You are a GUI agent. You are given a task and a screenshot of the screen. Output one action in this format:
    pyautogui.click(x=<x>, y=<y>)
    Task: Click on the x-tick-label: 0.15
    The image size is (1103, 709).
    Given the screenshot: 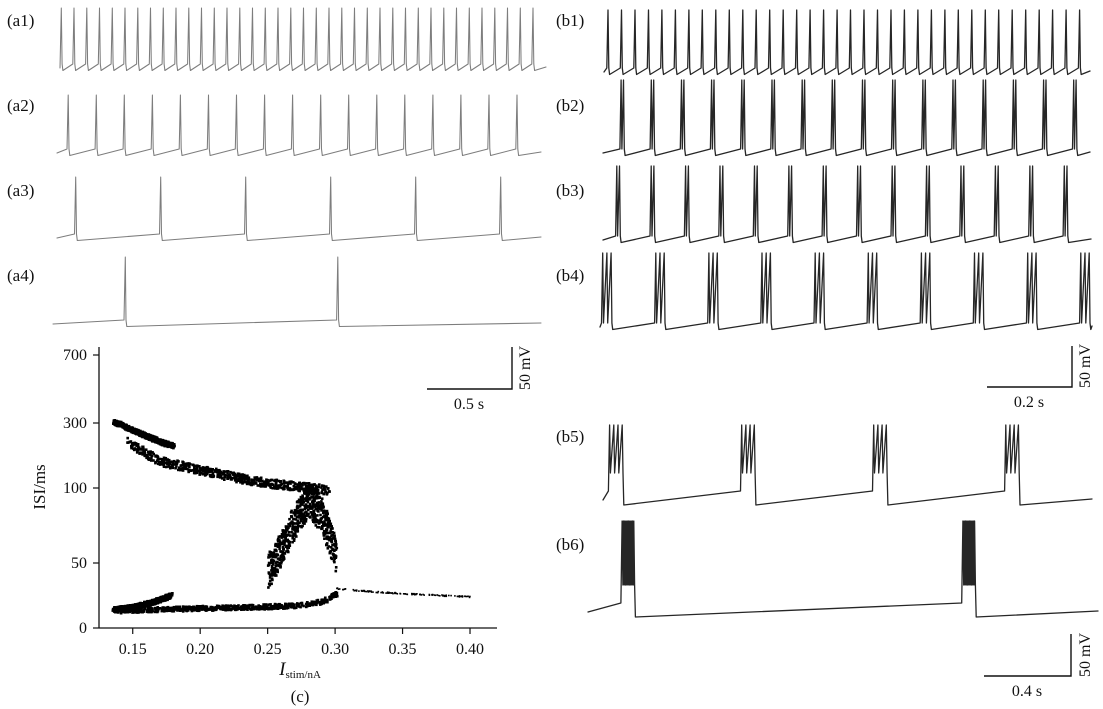 What is the action you would take?
    pyautogui.click(x=133, y=649)
    